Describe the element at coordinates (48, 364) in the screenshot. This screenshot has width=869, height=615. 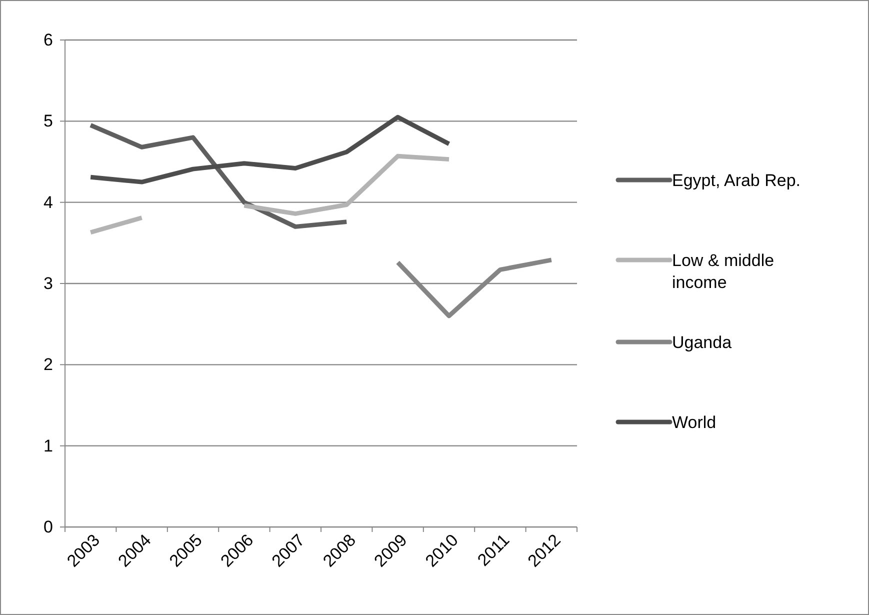
I see `y-tick-label: 2` at that location.